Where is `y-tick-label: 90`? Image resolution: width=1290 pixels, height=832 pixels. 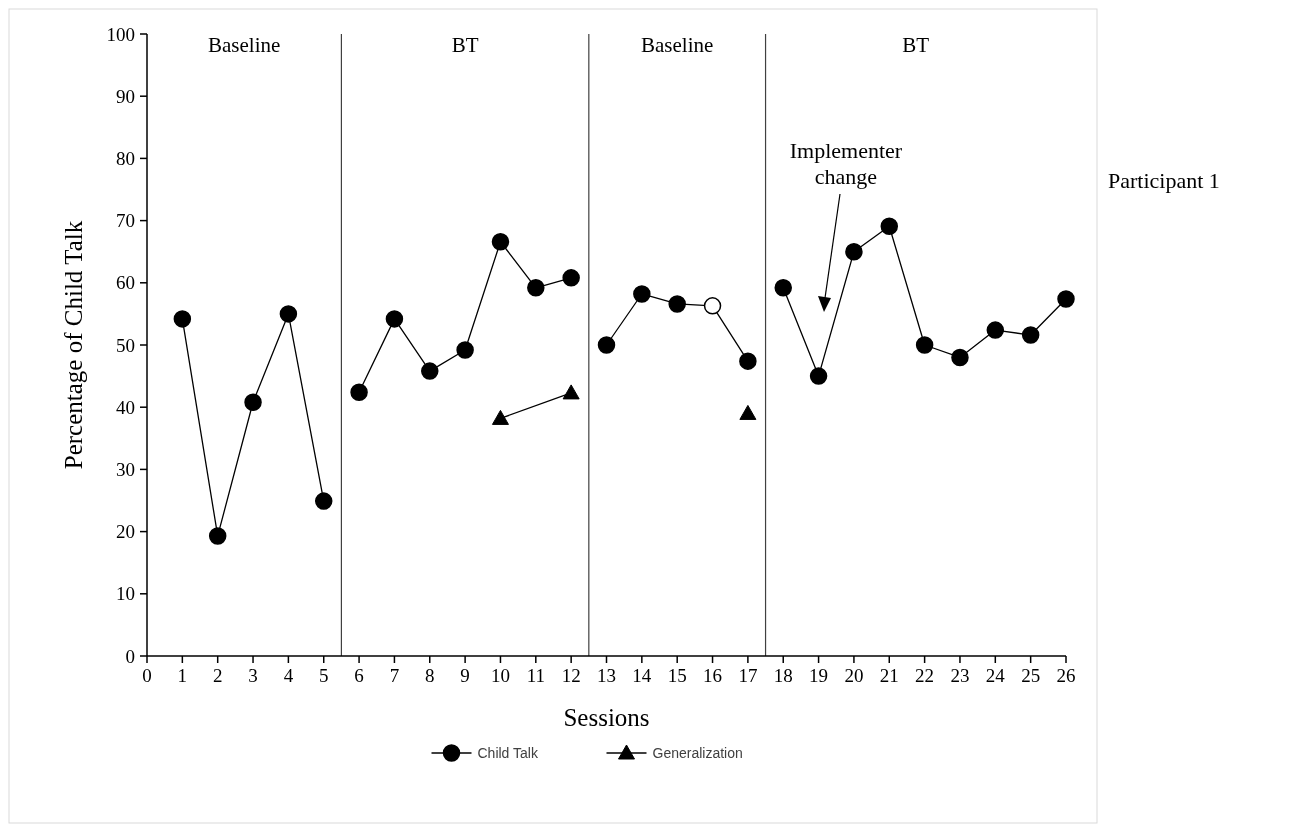
y-tick-label: 90 is located at coordinates (125, 96).